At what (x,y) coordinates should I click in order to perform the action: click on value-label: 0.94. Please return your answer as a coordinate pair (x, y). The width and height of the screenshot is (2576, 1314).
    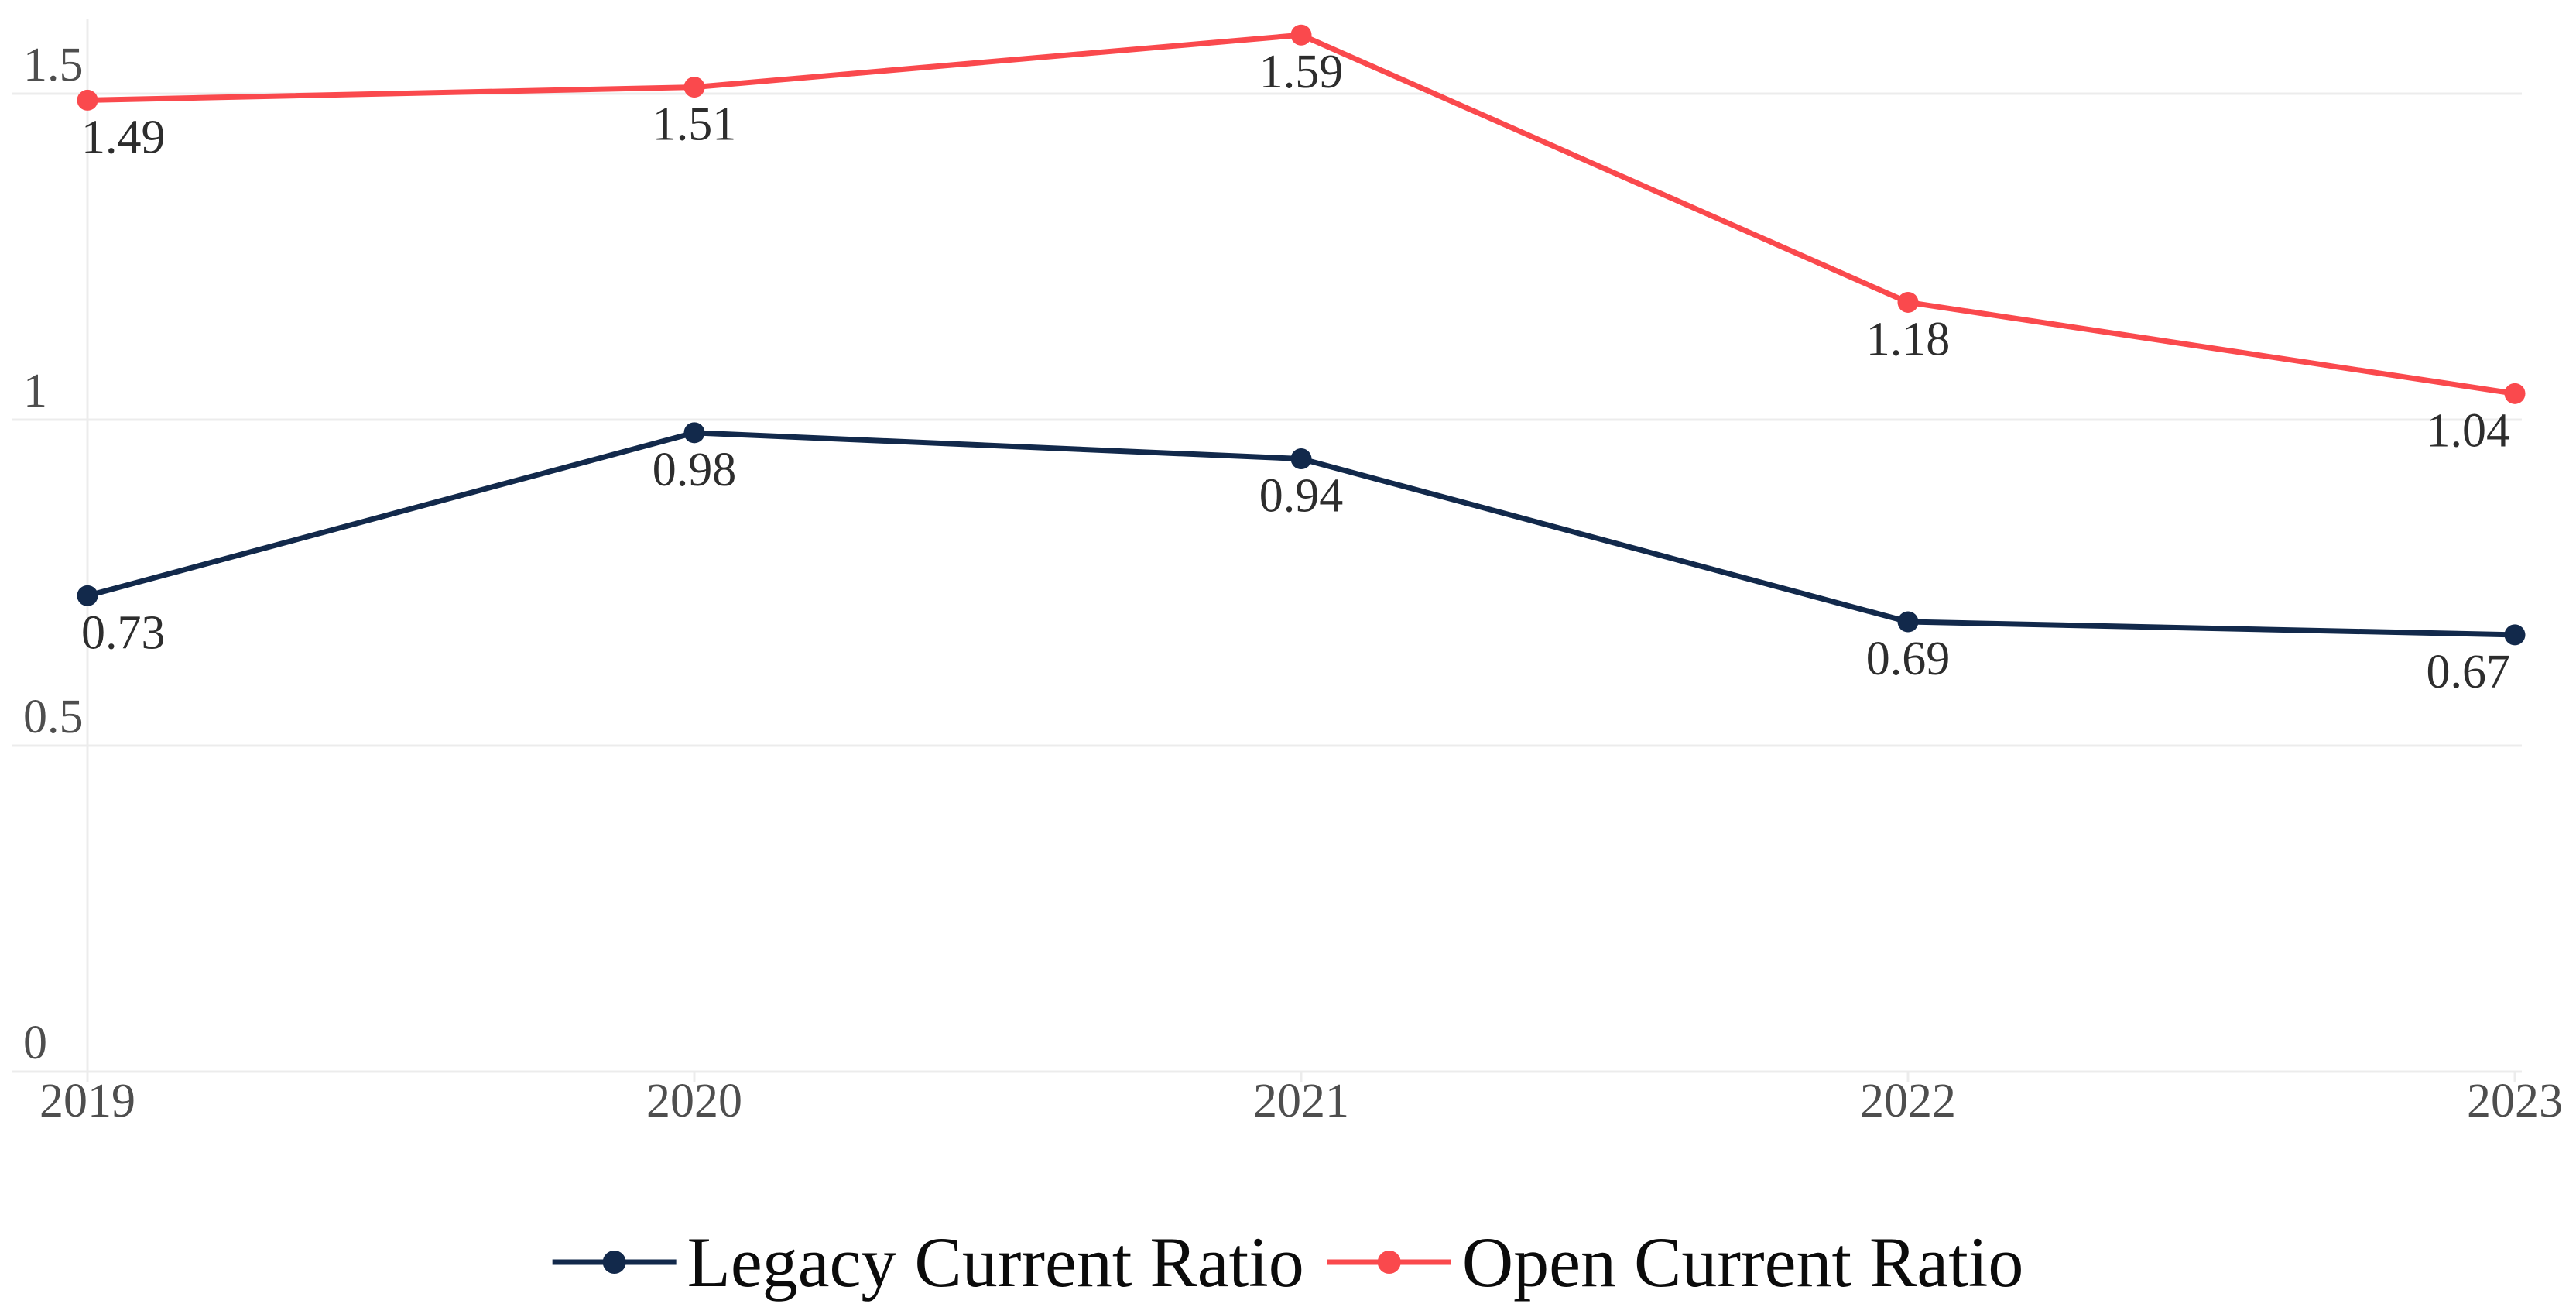
    Looking at the image, I should click on (1301, 497).